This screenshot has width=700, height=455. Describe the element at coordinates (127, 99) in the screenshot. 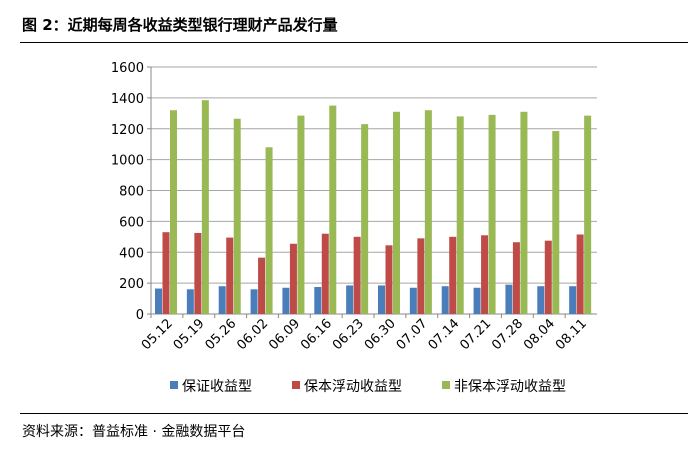

I see `y-tick-label: 1400` at that location.